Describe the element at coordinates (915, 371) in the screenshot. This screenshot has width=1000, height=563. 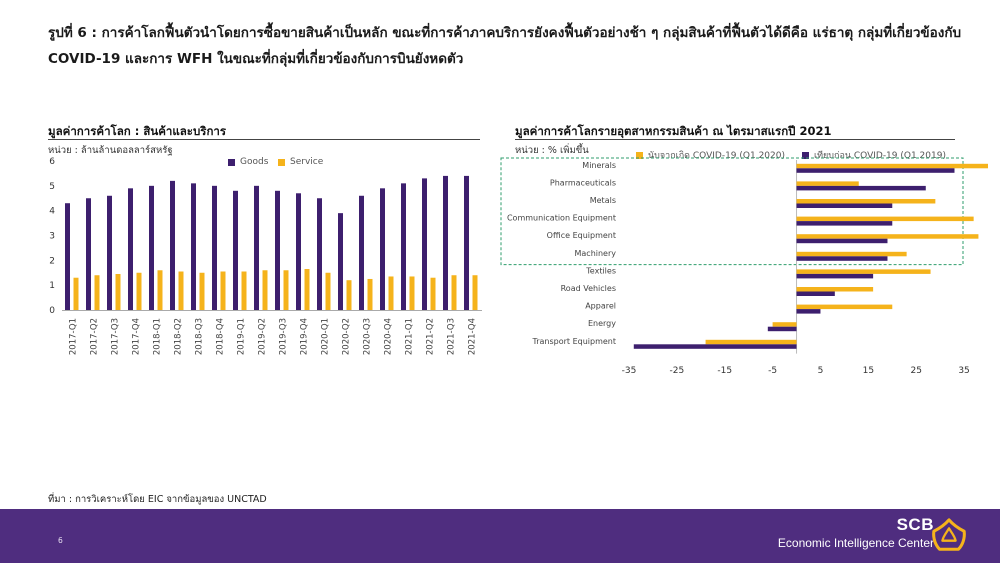
I see `x-tick-label-right: 25` at that location.